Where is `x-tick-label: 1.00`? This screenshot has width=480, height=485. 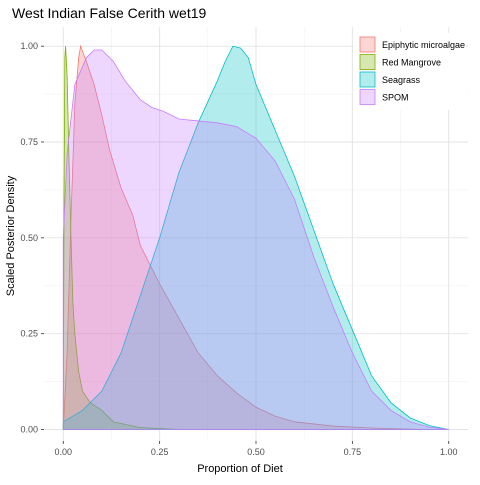
x-tick-label: 1.00 is located at coordinates (449, 452).